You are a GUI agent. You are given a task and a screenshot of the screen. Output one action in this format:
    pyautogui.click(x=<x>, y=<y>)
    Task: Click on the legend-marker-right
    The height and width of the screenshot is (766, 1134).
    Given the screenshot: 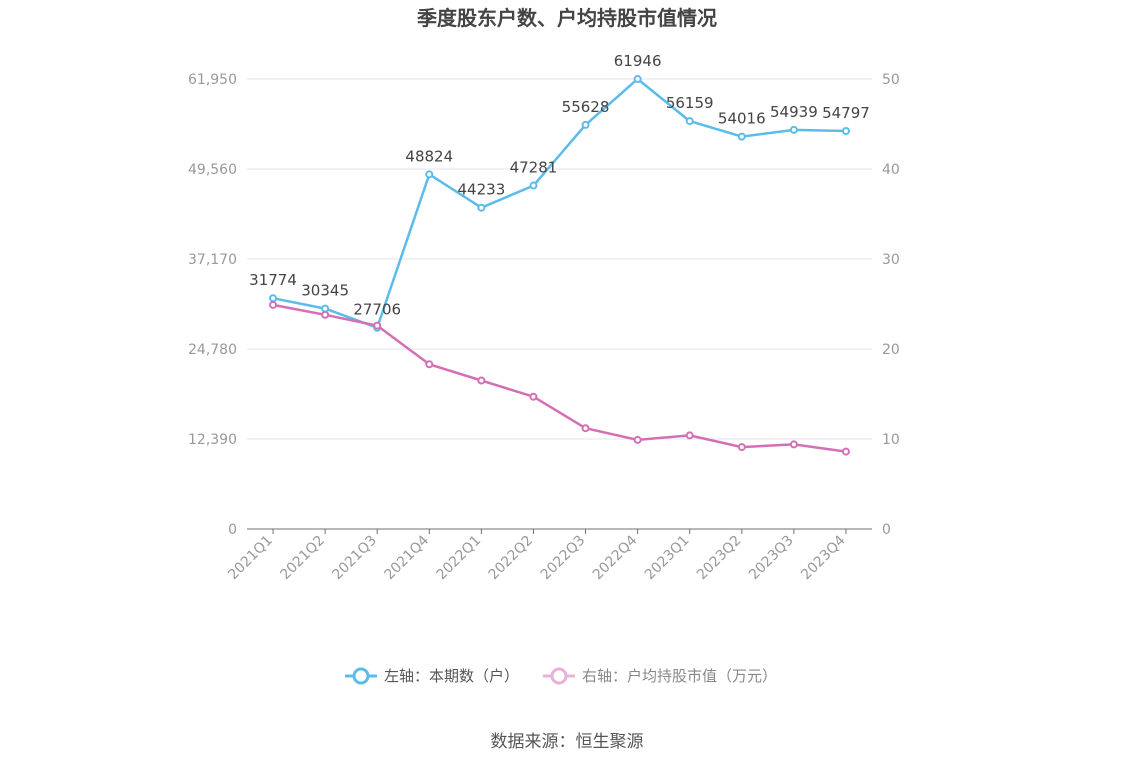 What is the action you would take?
    pyautogui.click(x=559, y=676)
    